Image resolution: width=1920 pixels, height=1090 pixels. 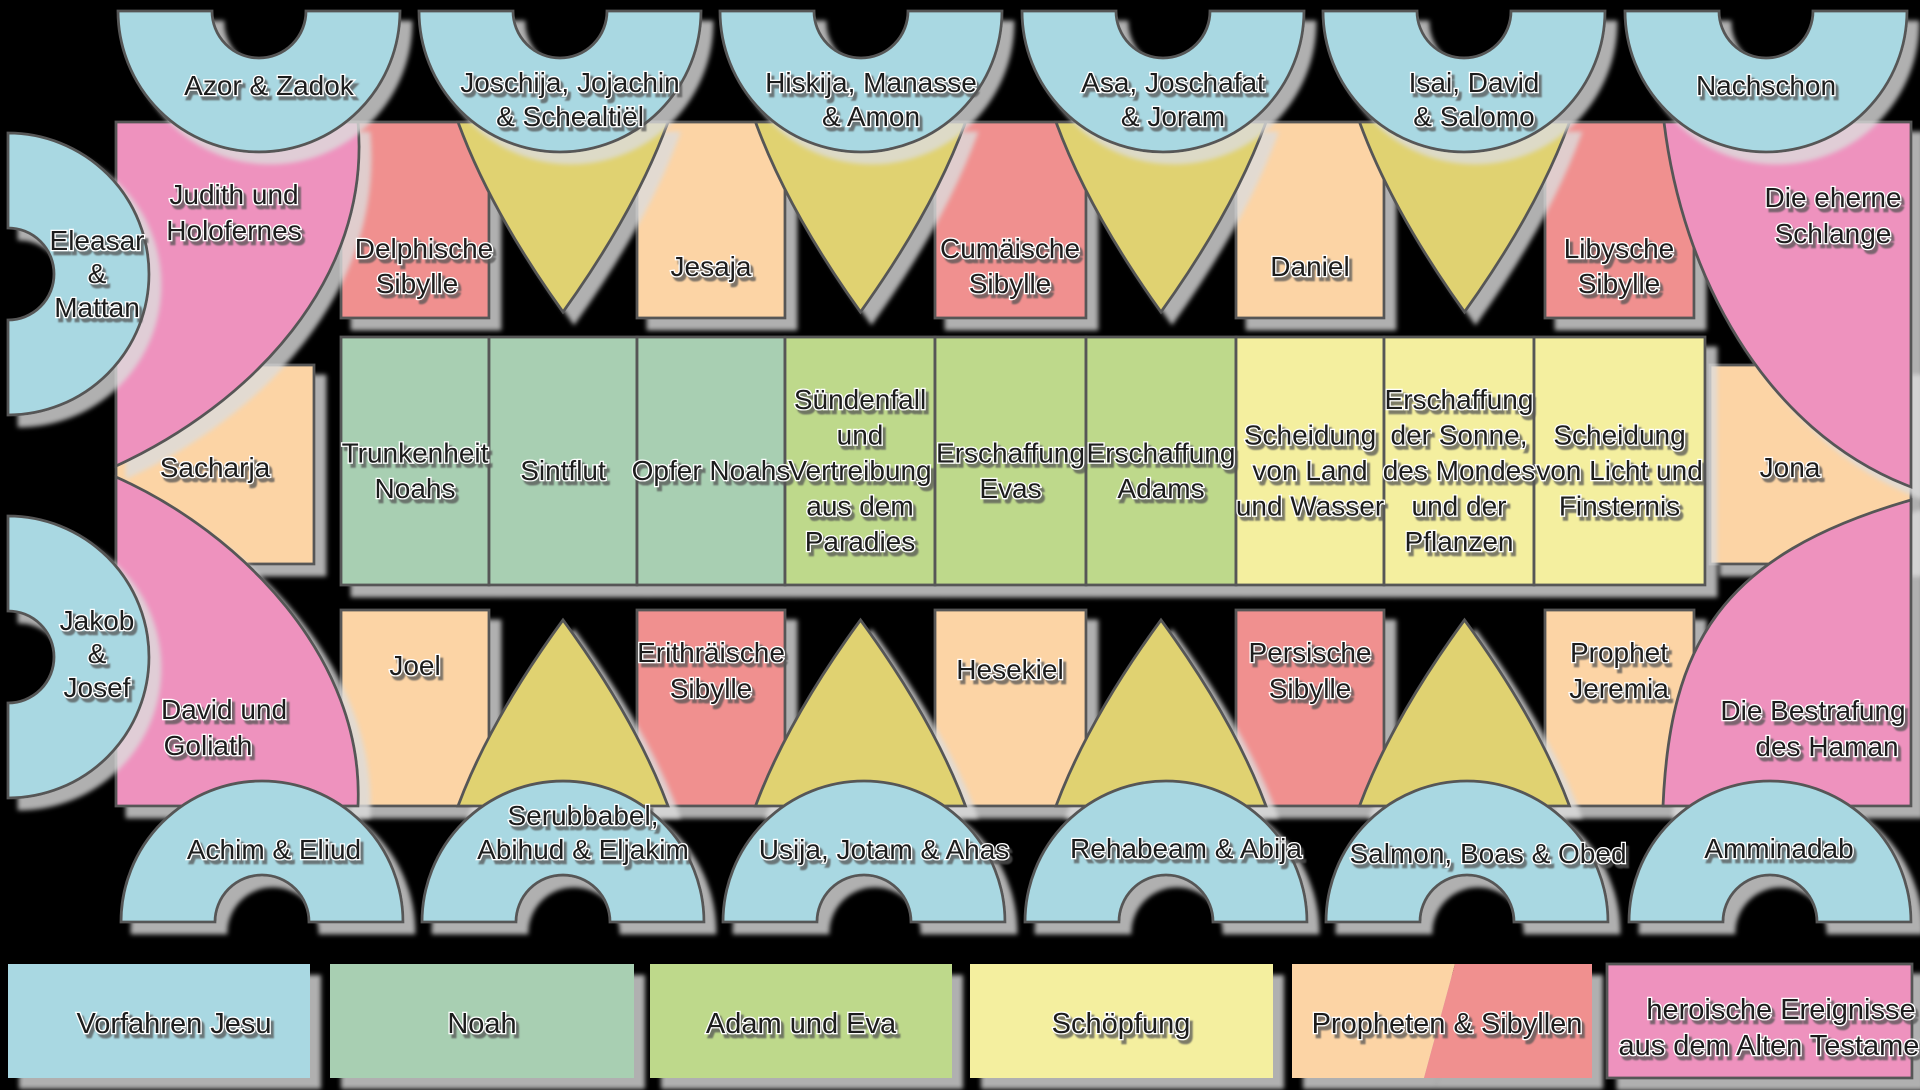 What do you see at coordinates (1780, 1010) in the screenshot?
I see `svg-text: heroische Ereignisse` at bounding box center [1780, 1010].